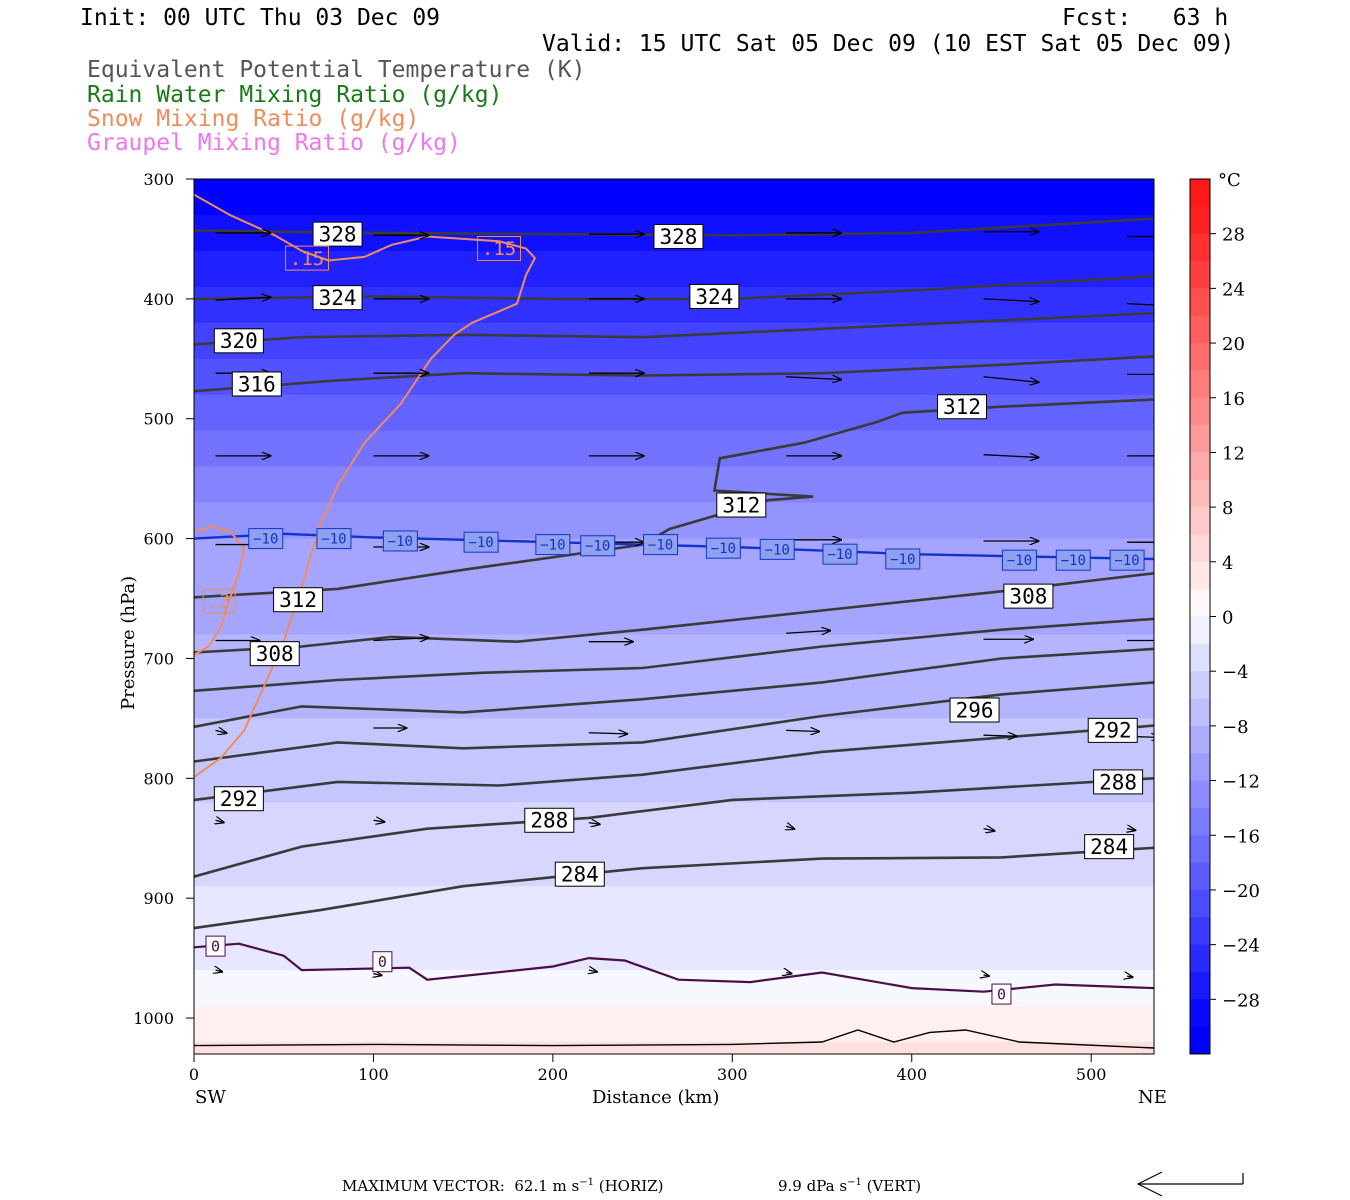 This screenshot has width=1350, height=1200. I want to click on y-axis-label: Pressure (hPa), so click(128, 642).